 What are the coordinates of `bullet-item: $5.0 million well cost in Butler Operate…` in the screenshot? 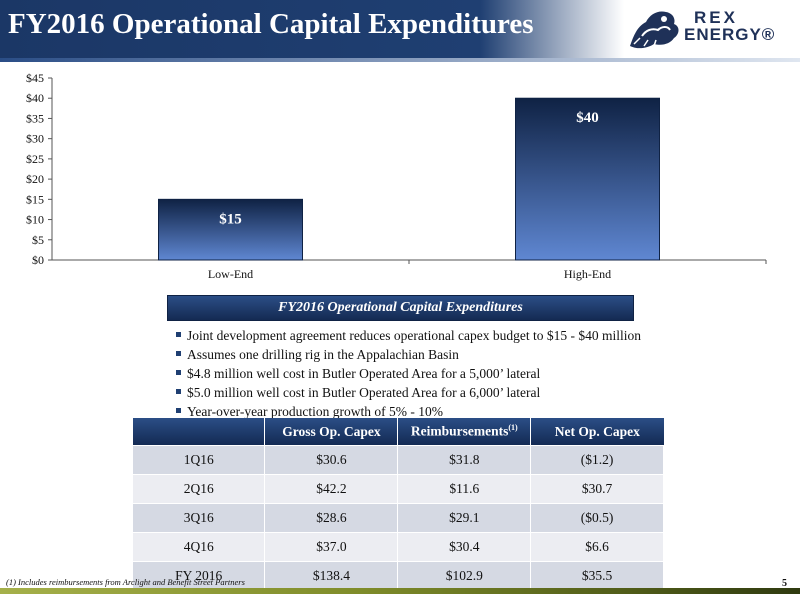 It's located at (456, 392).